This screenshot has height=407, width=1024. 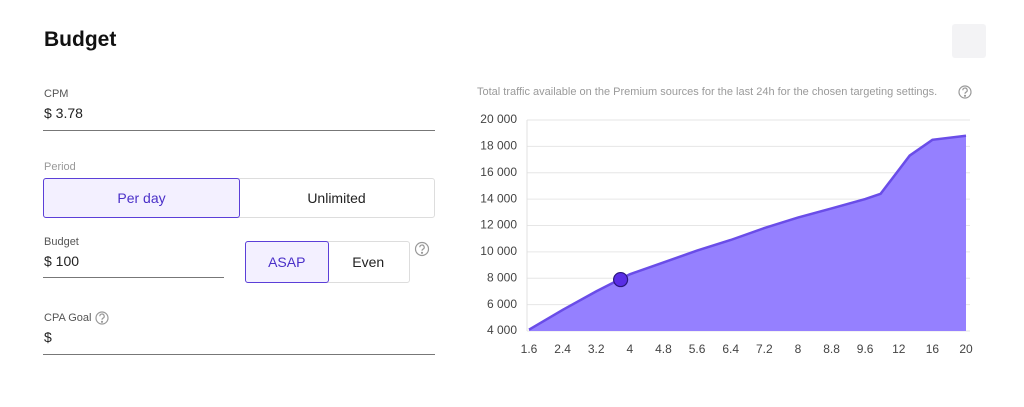 What do you see at coordinates (562, 349) in the screenshot?
I see `x-tick-label: 2.4` at bounding box center [562, 349].